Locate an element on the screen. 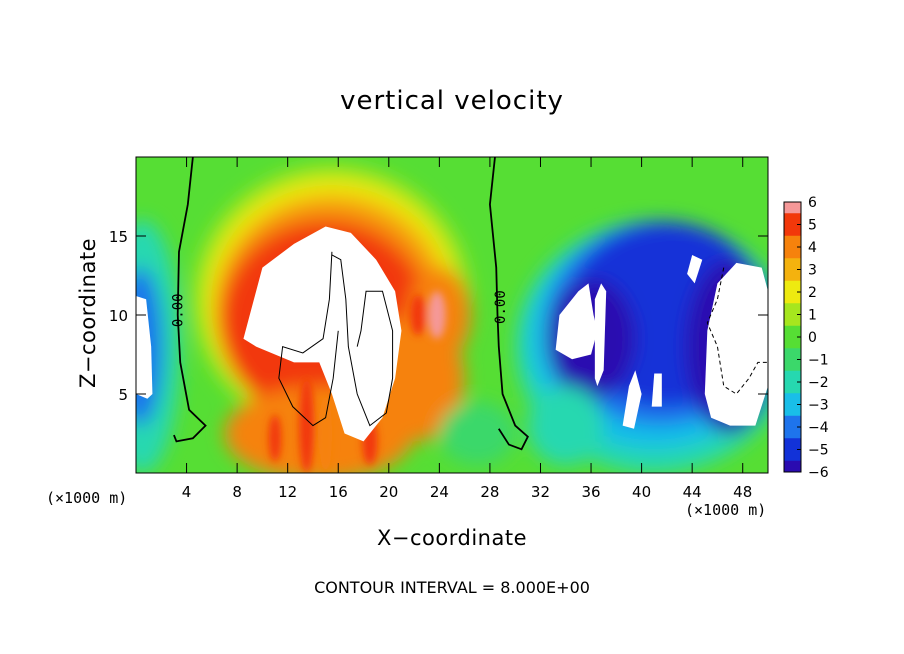 The image size is (904, 654). colorbar: 6 5 4 3 2 1 0 −1 −2 −3 −4 −5 −6 is located at coordinates (806, 338).